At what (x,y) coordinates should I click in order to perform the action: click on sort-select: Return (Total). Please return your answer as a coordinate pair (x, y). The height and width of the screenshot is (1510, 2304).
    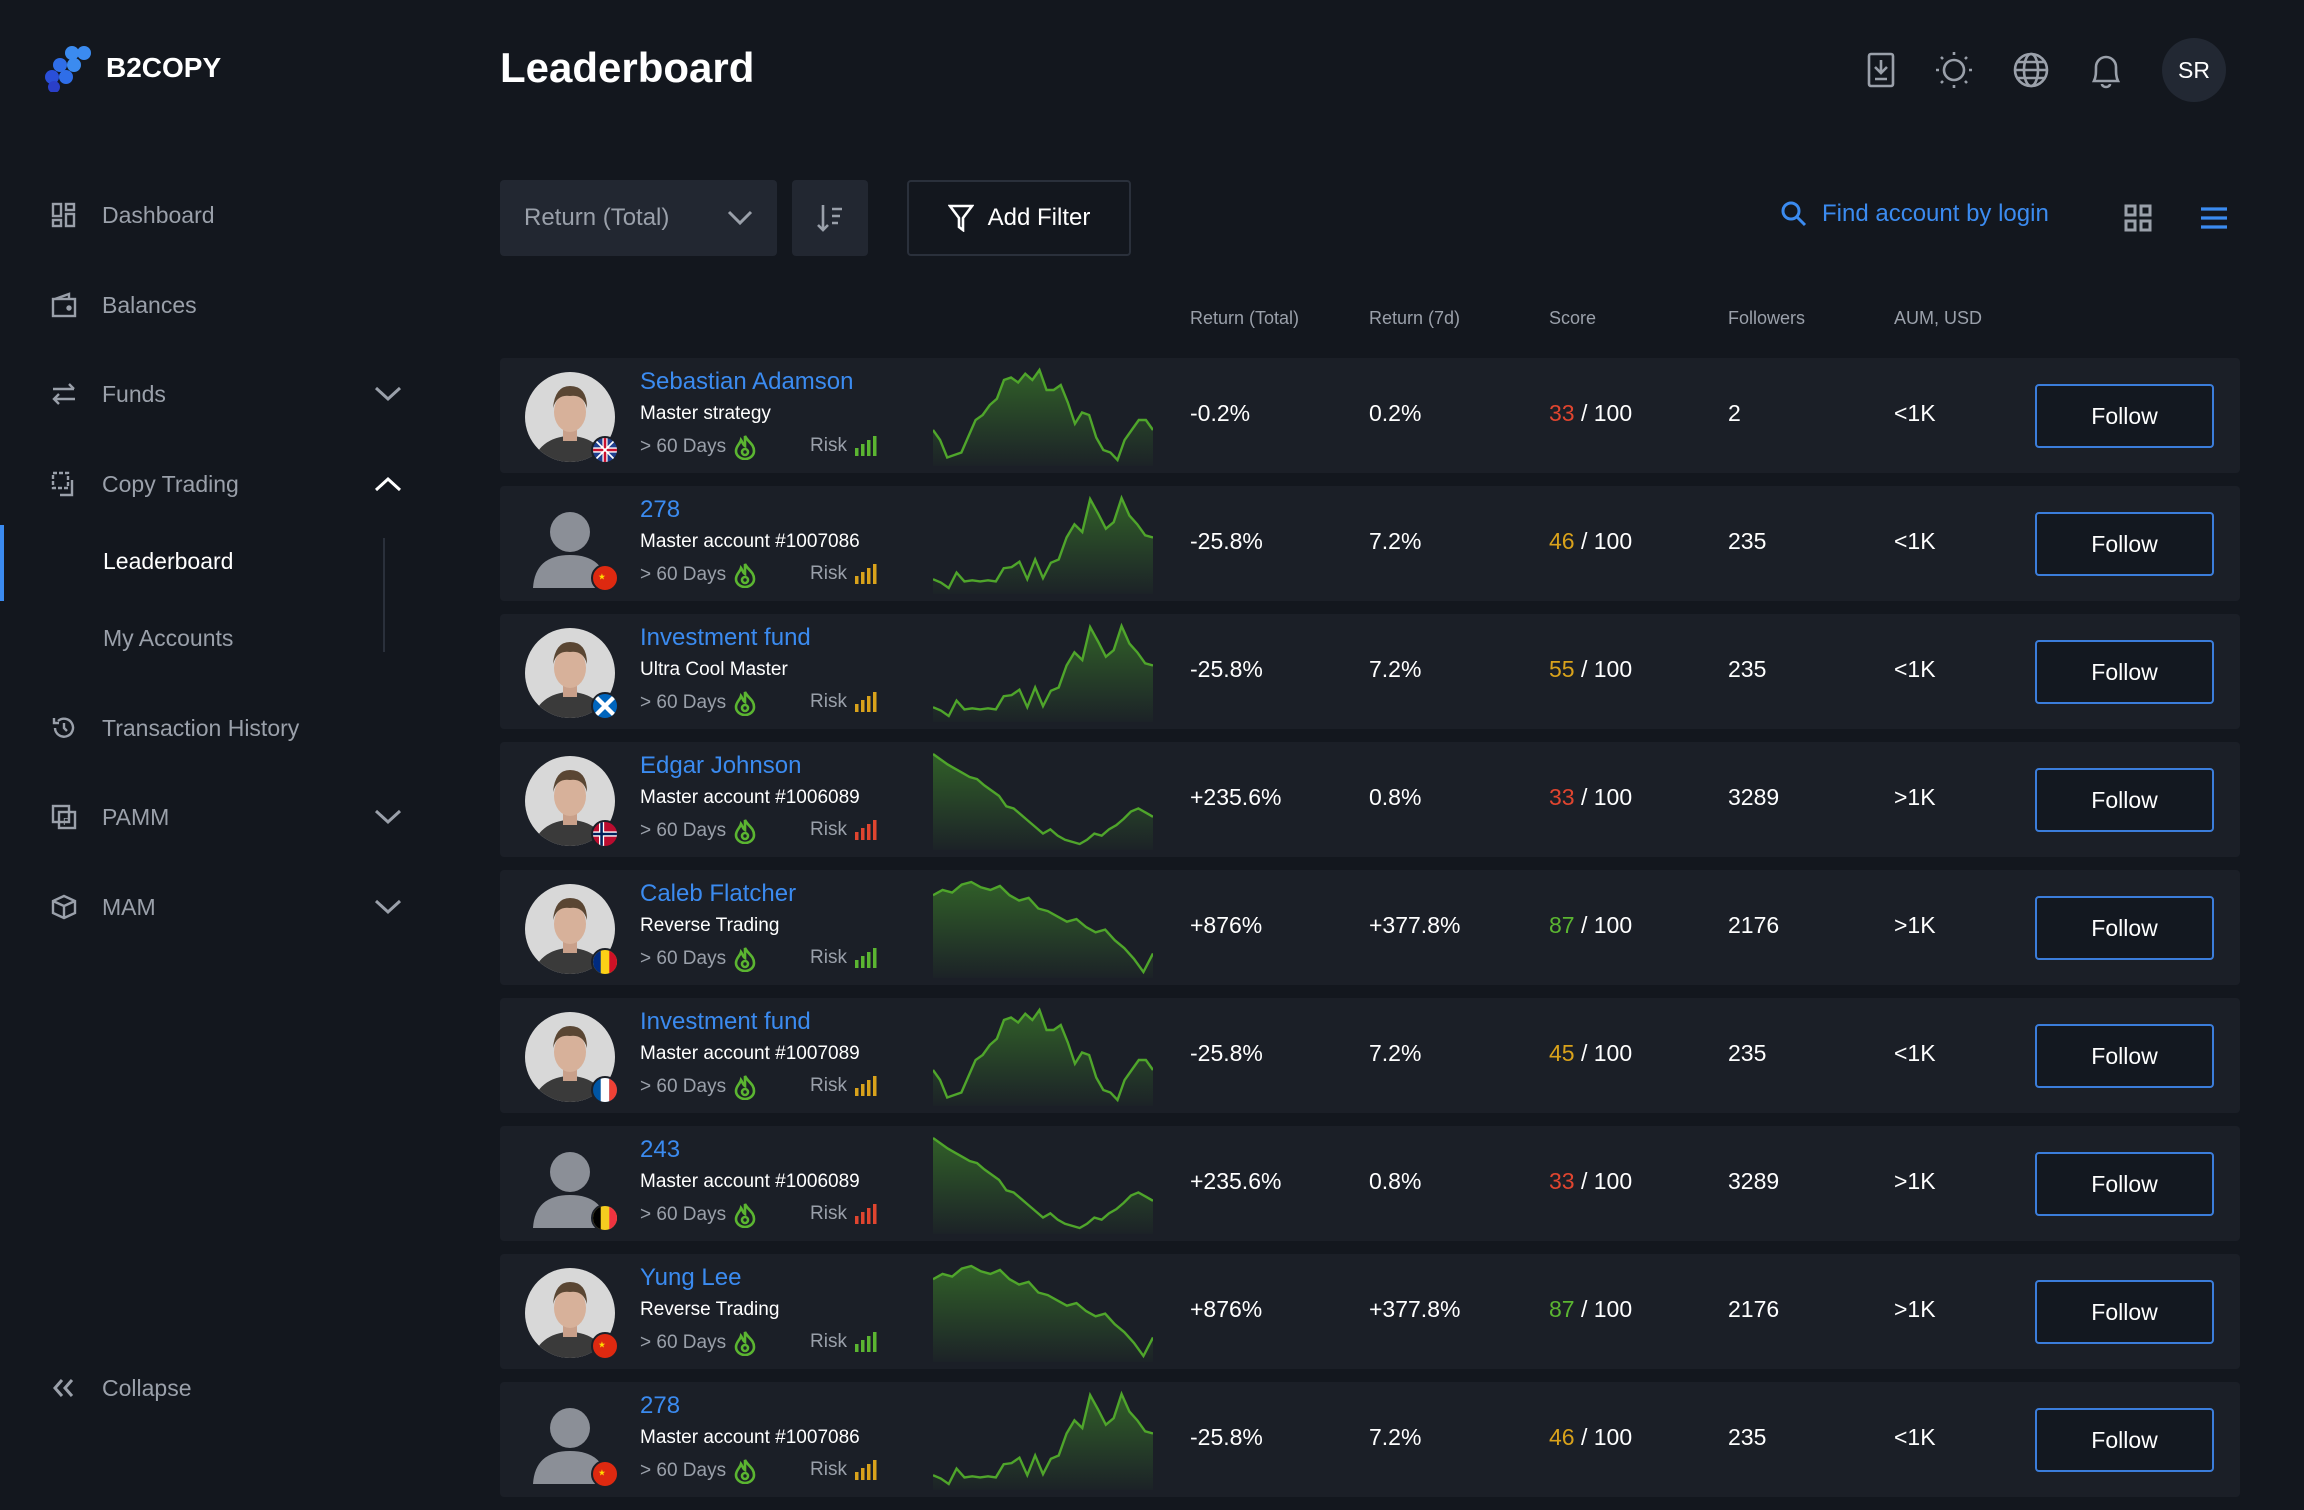
    Looking at the image, I should click on (638, 218).